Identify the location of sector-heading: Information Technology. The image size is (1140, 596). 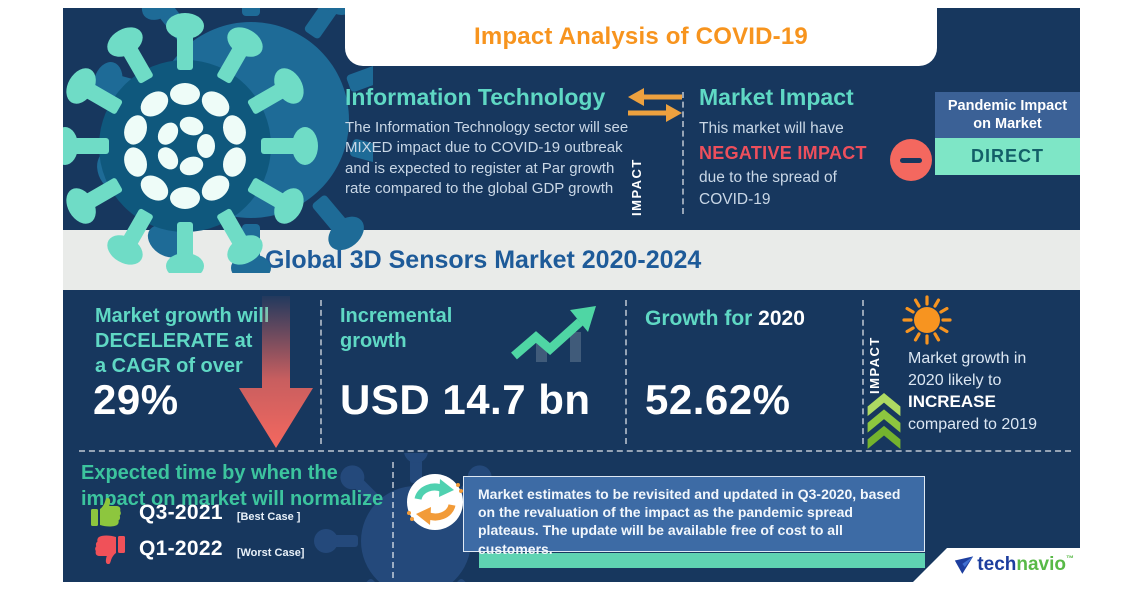
(475, 97).